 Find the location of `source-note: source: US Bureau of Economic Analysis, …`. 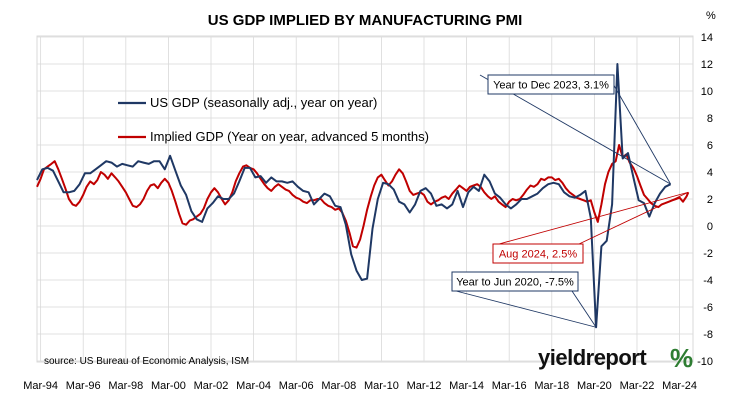

source-note: source: US Bureau of Economic Analysis, … is located at coordinates (146, 361).